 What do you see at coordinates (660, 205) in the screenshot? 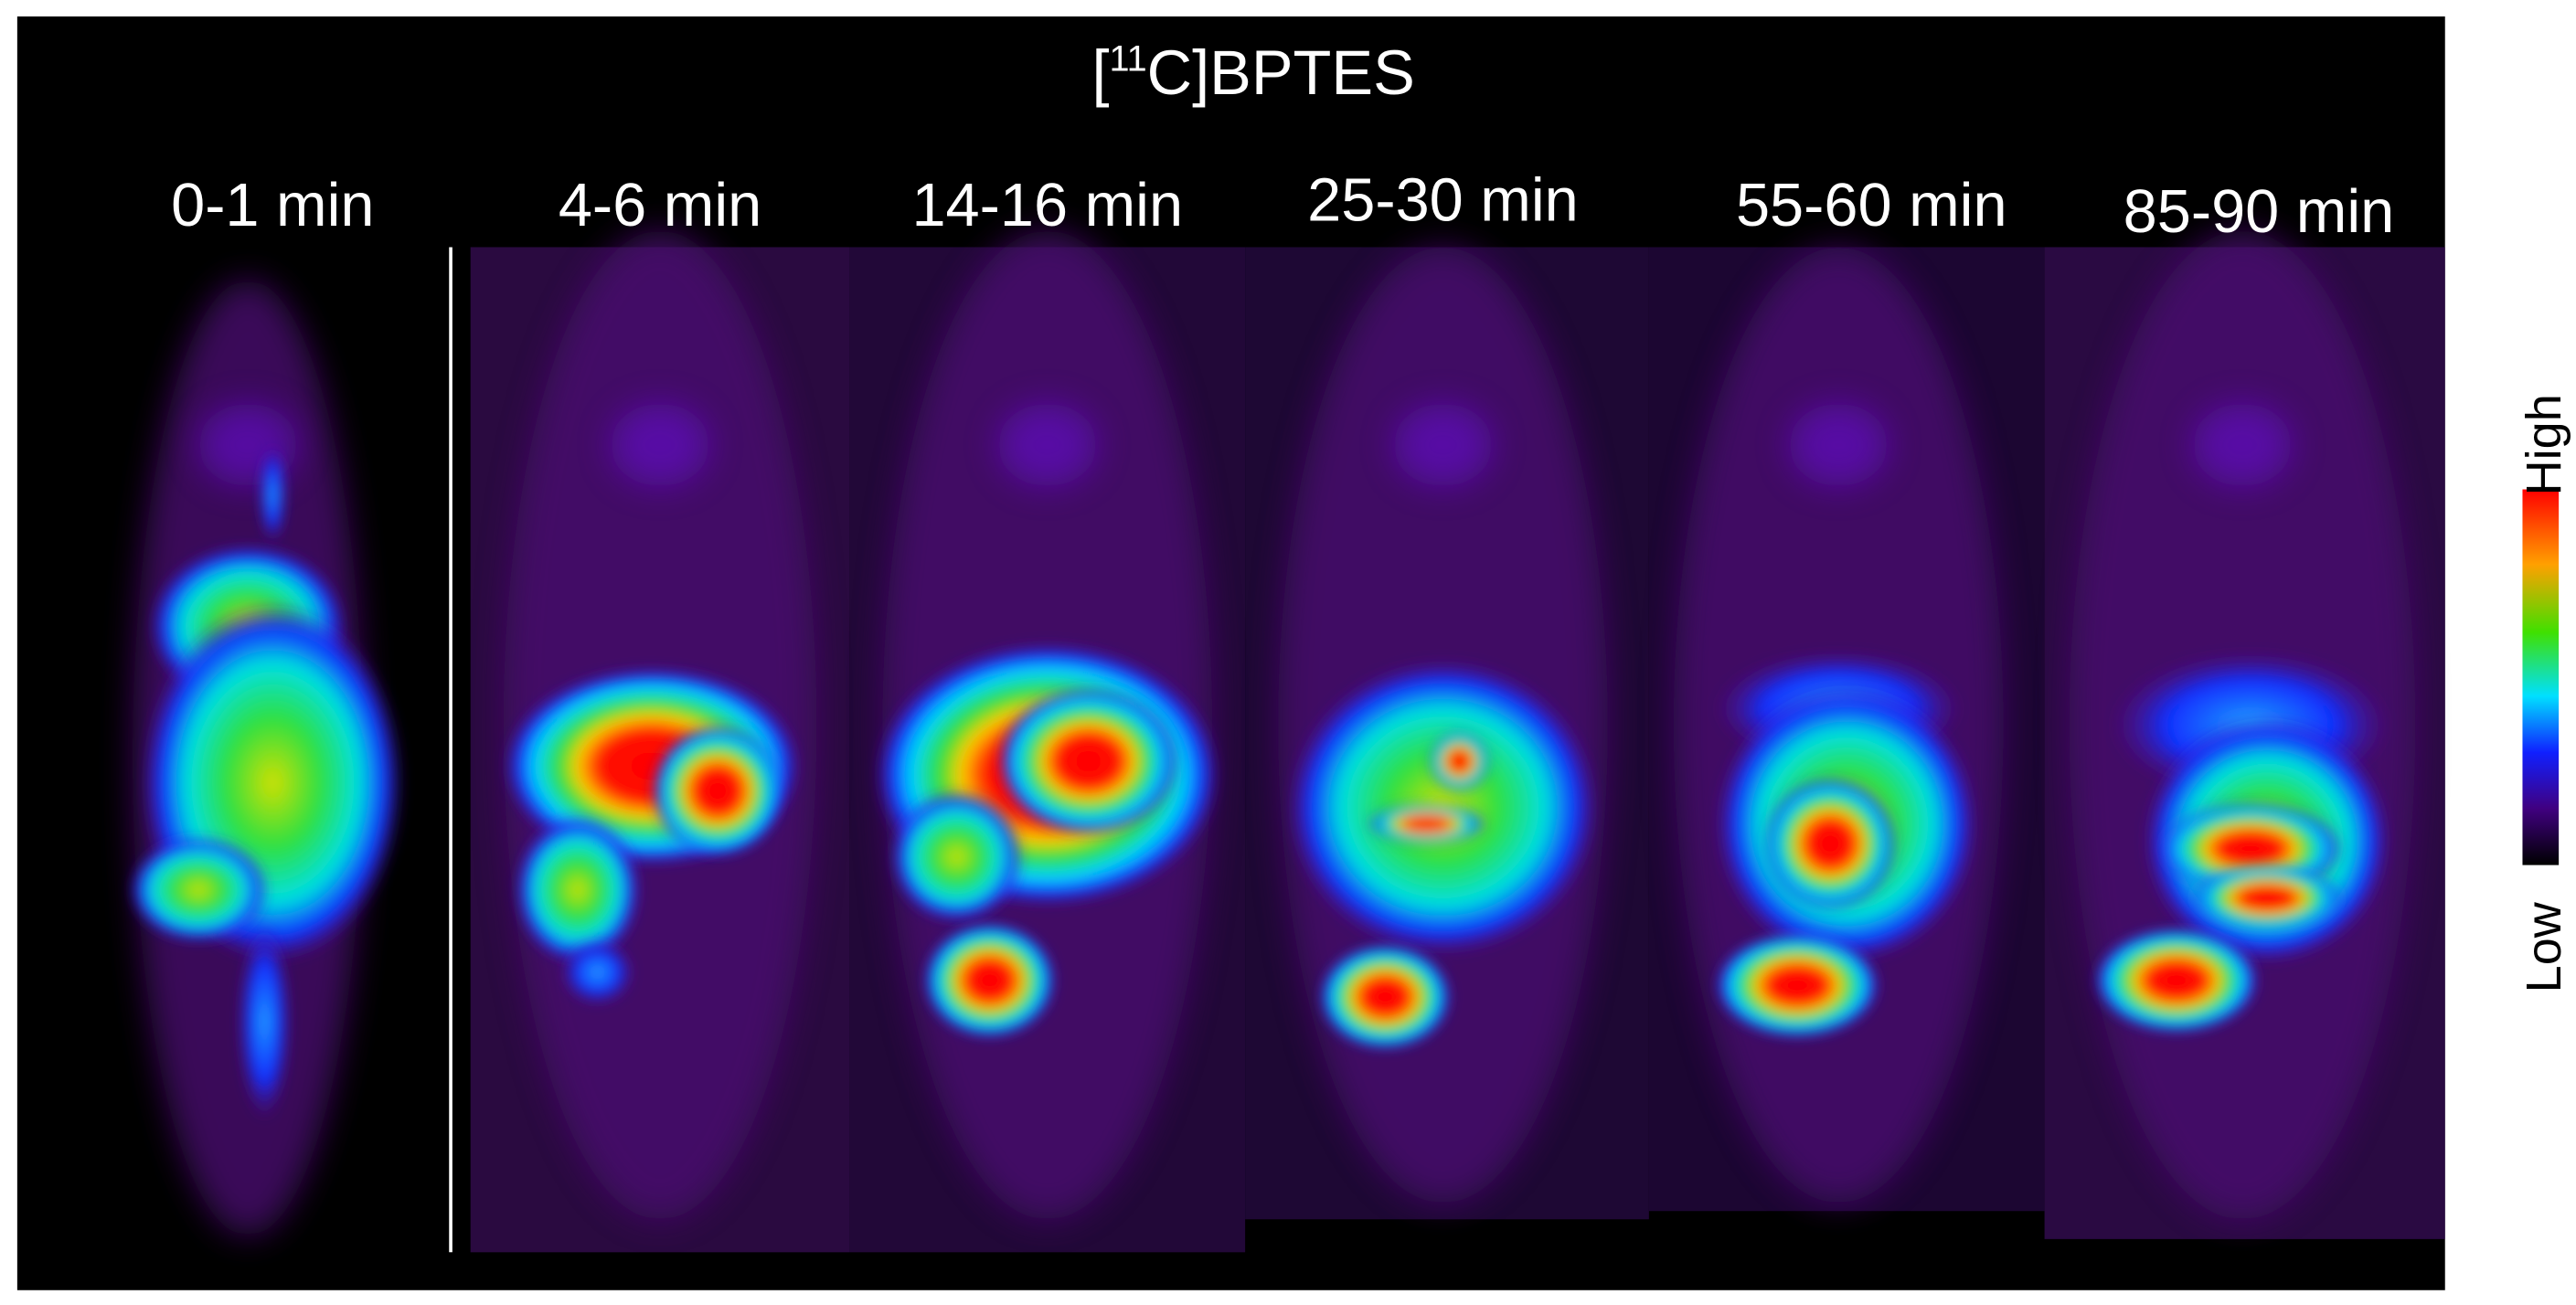
I see `panel-label: 4-6 min` at bounding box center [660, 205].